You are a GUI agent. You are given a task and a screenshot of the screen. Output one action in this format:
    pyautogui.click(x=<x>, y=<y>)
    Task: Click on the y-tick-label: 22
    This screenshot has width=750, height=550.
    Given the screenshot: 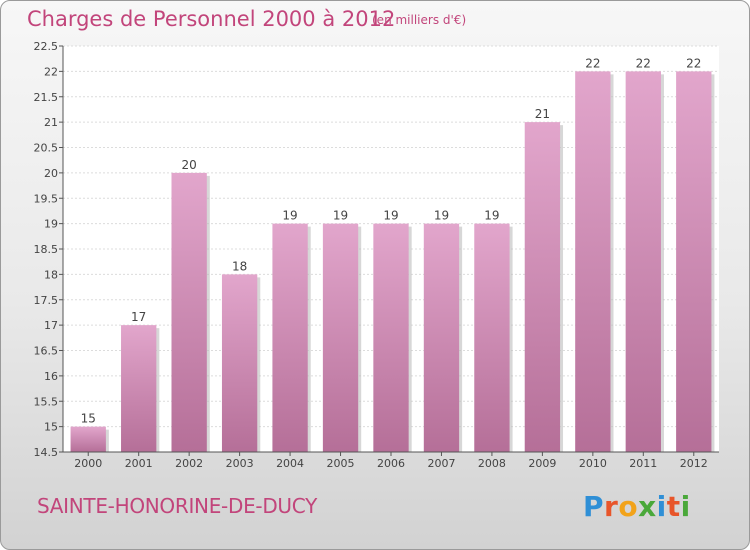 What is the action you would take?
    pyautogui.click(x=51, y=71)
    